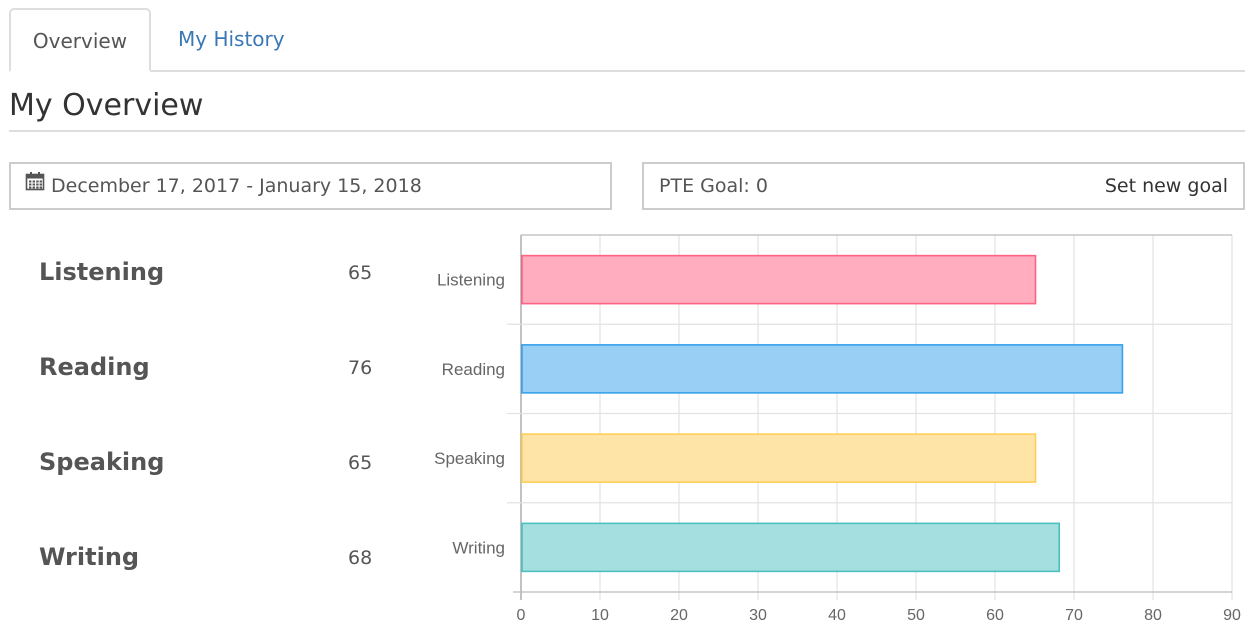 Image resolution: width=1255 pixels, height=644 pixels. Describe the element at coordinates (521, 615) in the screenshot. I see `x-tick-label: 0` at that location.